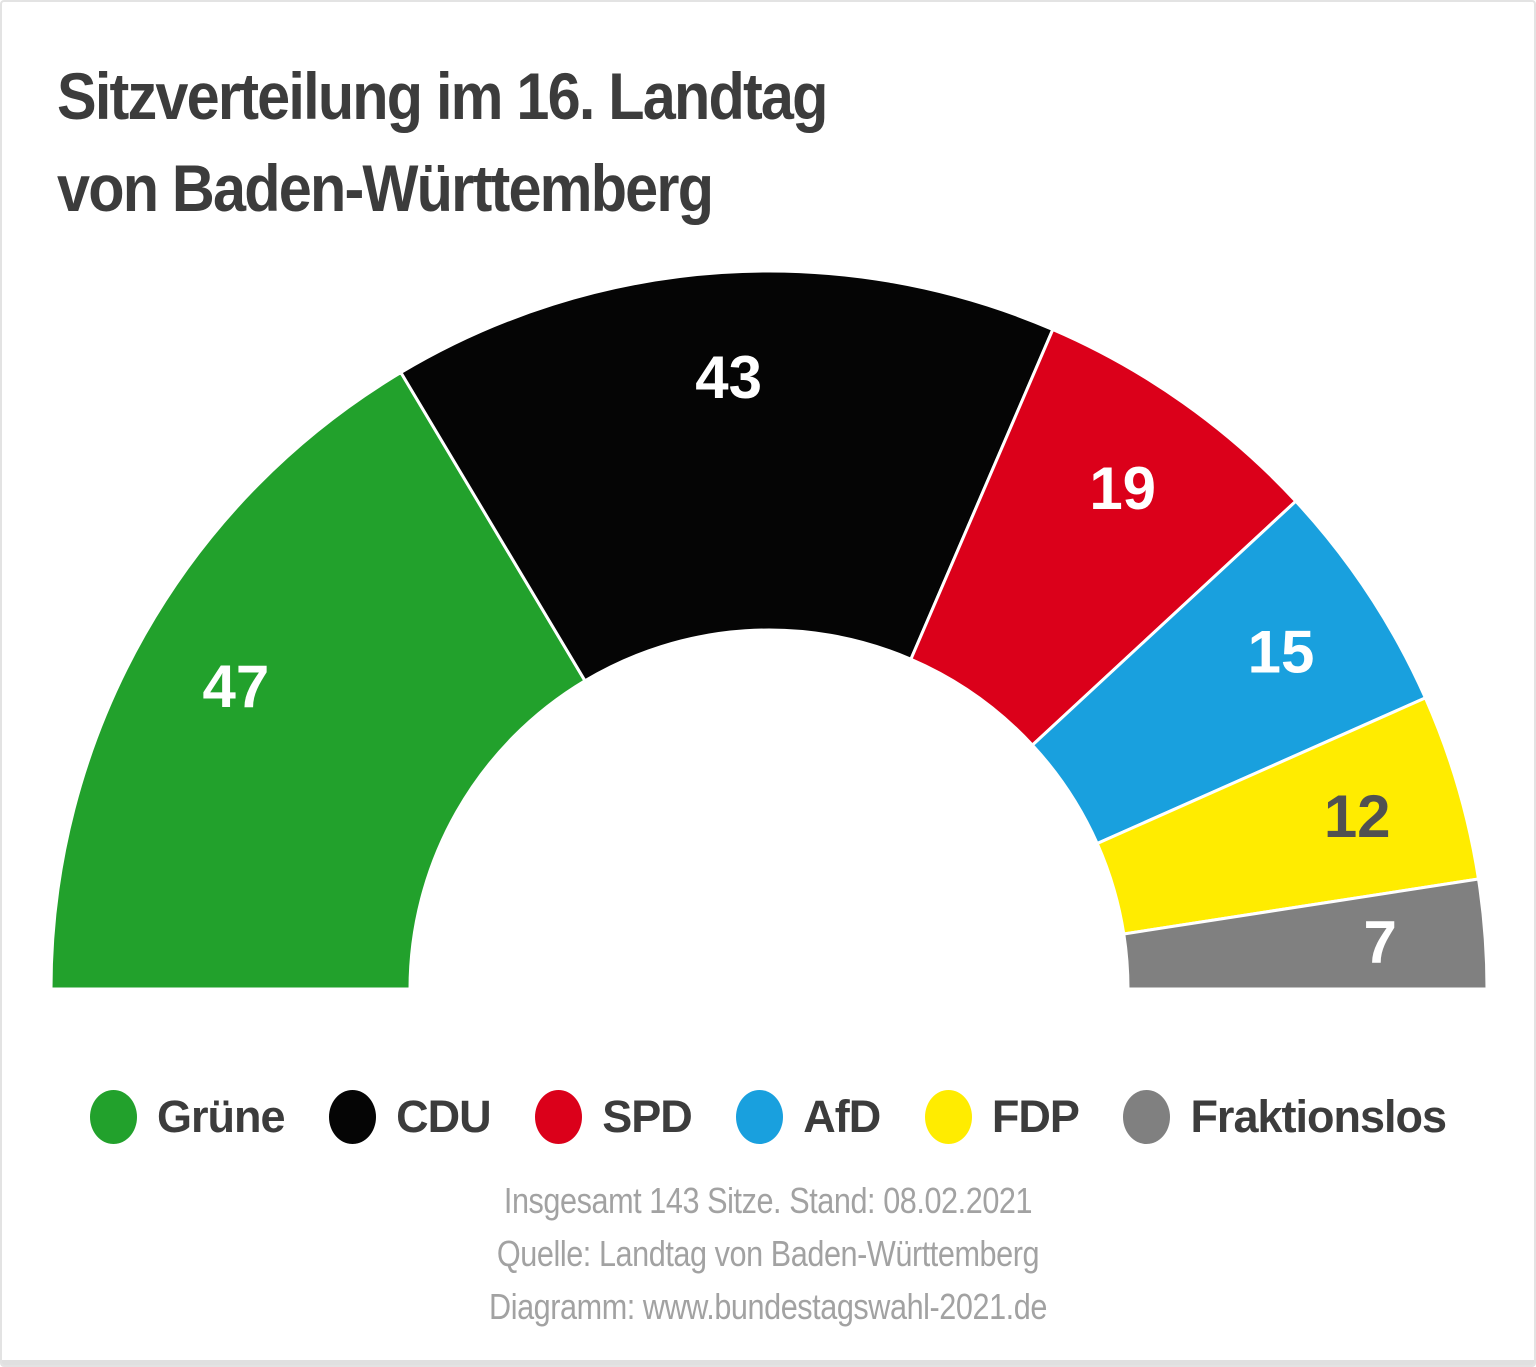  What do you see at coordinates (385, 188) in the screenshot?
I see `page-title-line-2: von Baden-Württemberg` at bounding box center [385, 188].